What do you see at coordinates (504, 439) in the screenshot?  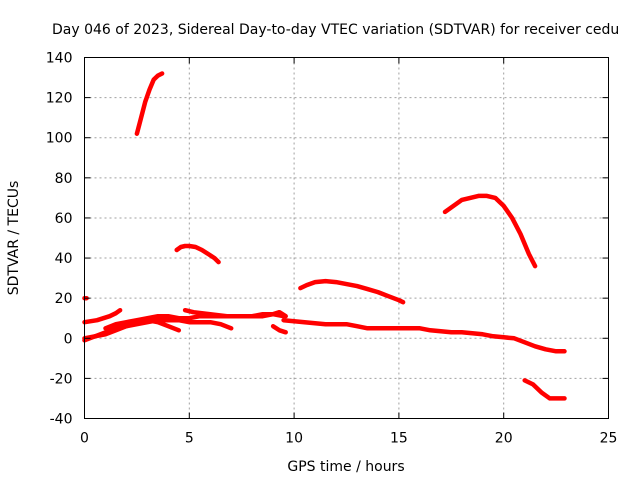 I see `x-tick-label: 20` at bounding box center [504, 439].